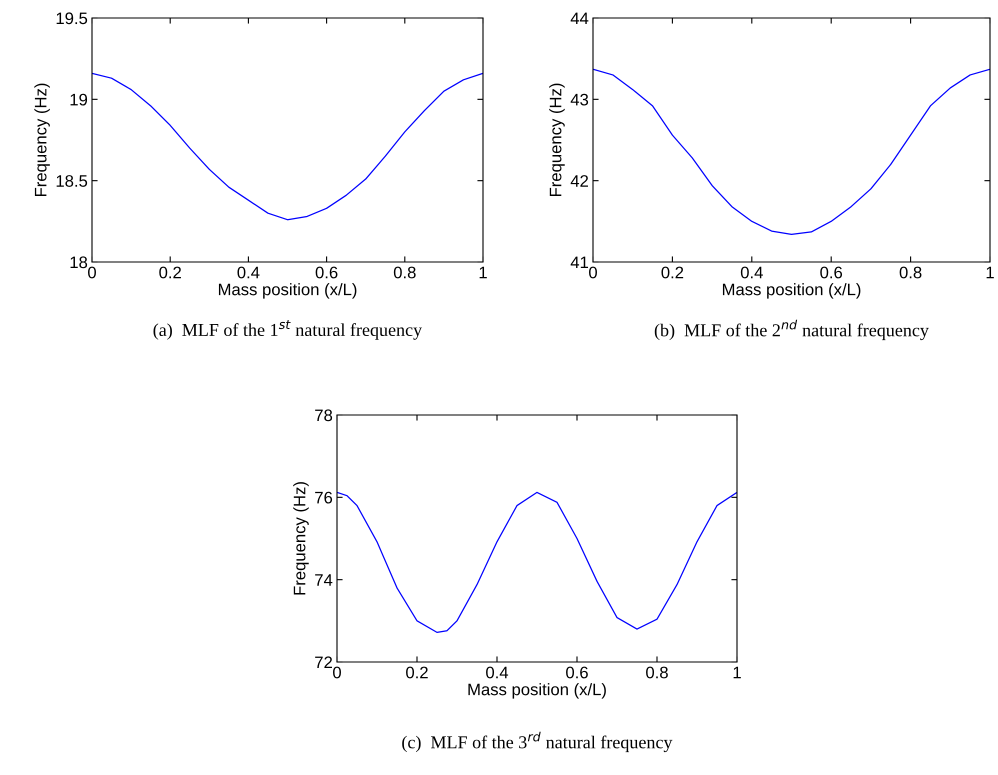  Describe the element at coordinates (579, 262) in the screenshot. I see `y-tick-label: 41` at that location.